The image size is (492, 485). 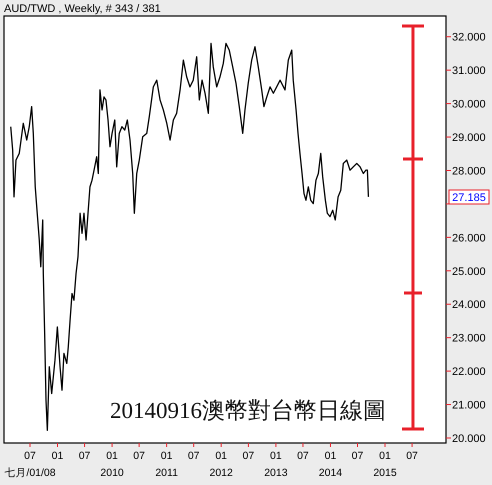 What do you see at coordinates (469, 104) in the screenshot?
I see `y-tick-label: 30.000` at bounding box center [469, 104].